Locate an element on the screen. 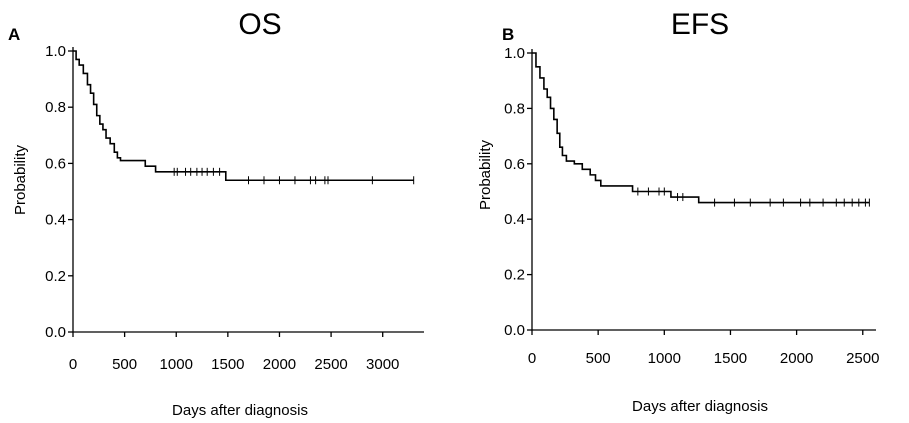 The image size is (909, 423). panel-title-os: OS is located at coordinates (259, 24).